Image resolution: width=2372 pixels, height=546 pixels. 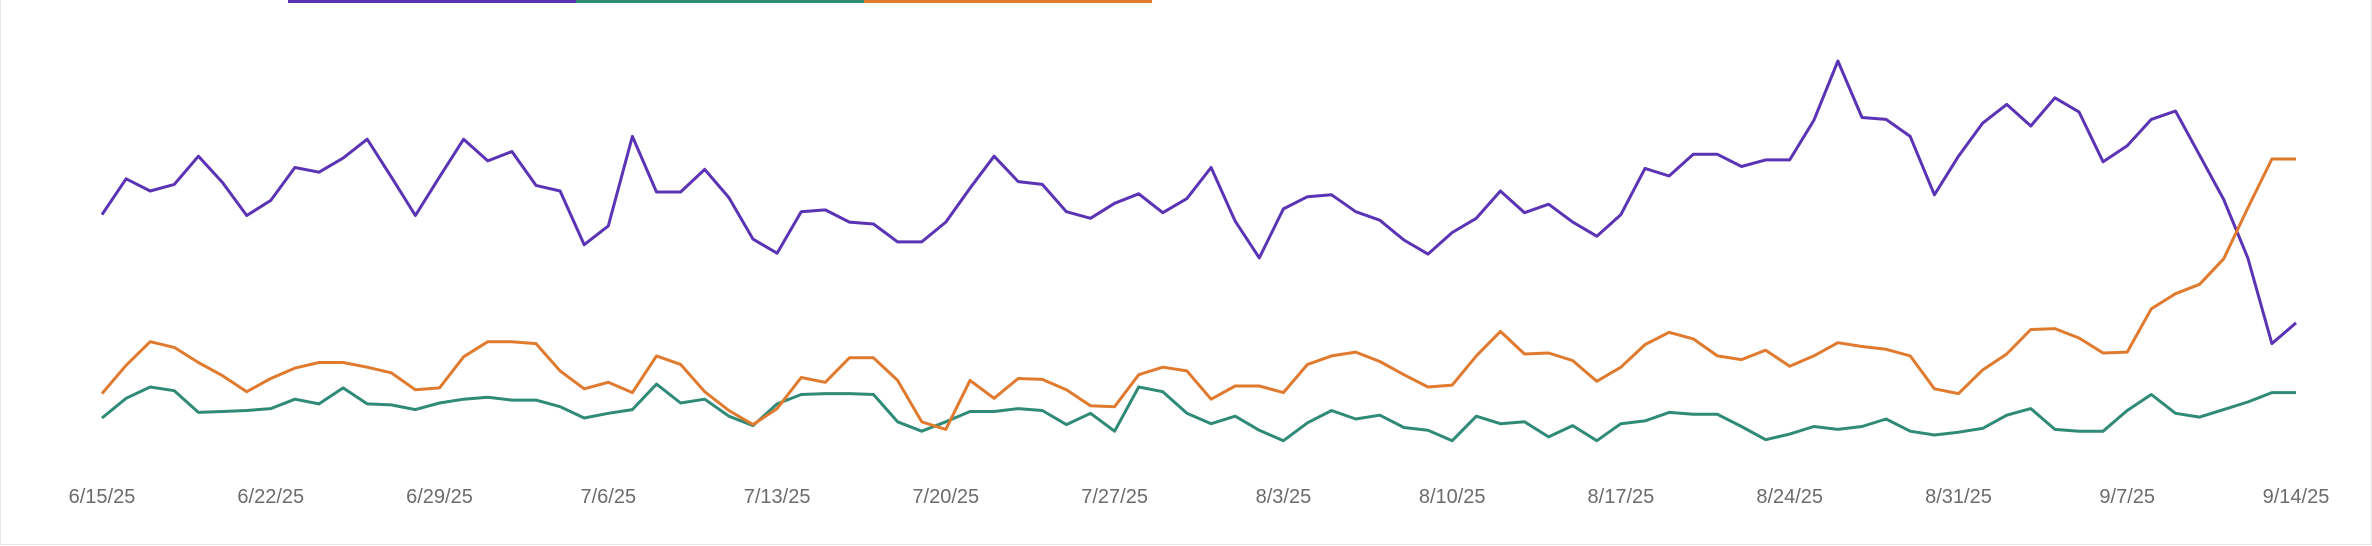 What do you see at coordinates (439, 497) in the screenshot?
I see `x-tick-label: 6/29/25` at bounding box center [439, 497].